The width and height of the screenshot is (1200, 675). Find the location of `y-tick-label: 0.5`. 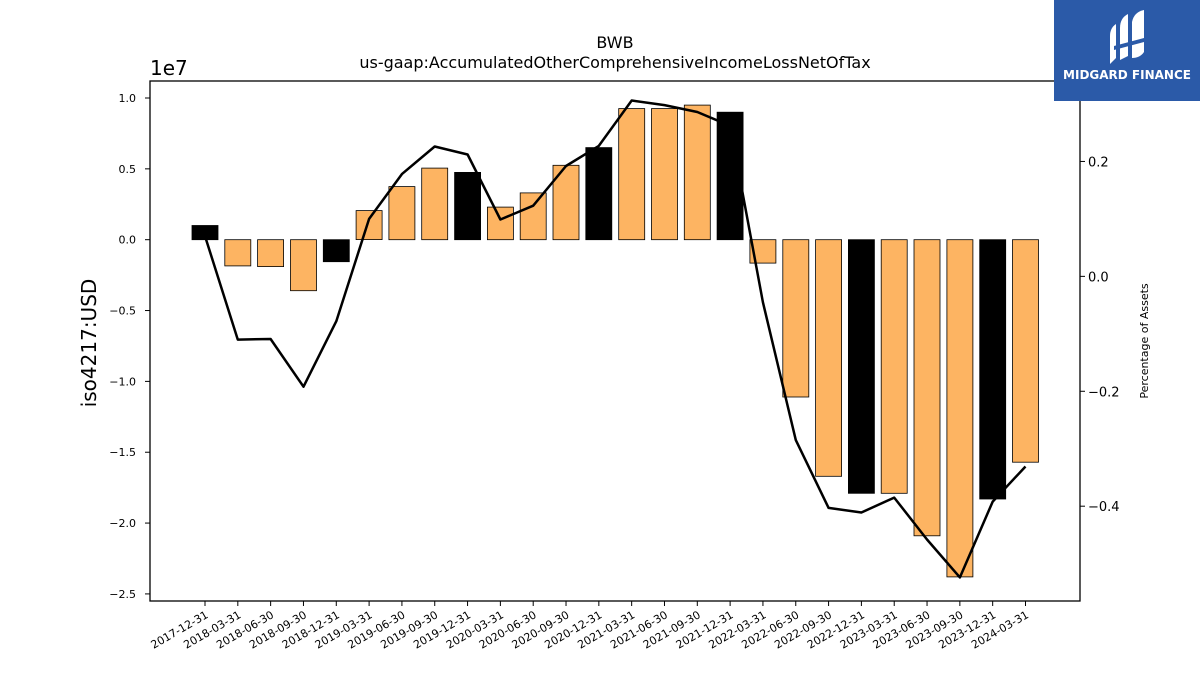

y-tick-label: 0.5 is located at coordinates (128, 169).